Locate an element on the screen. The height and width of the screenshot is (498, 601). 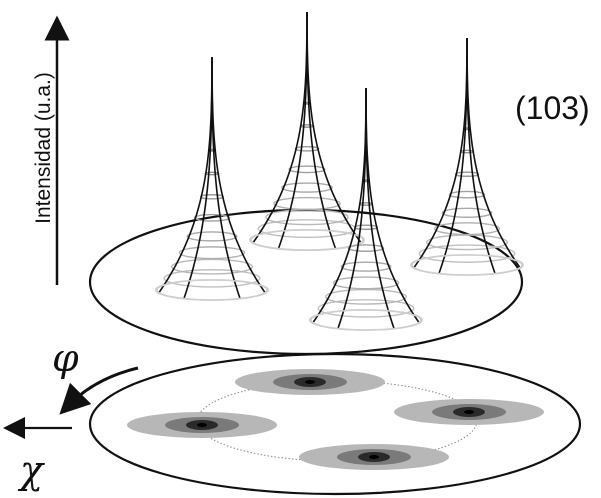
peak-center-front is located at coordinates (366, 209).